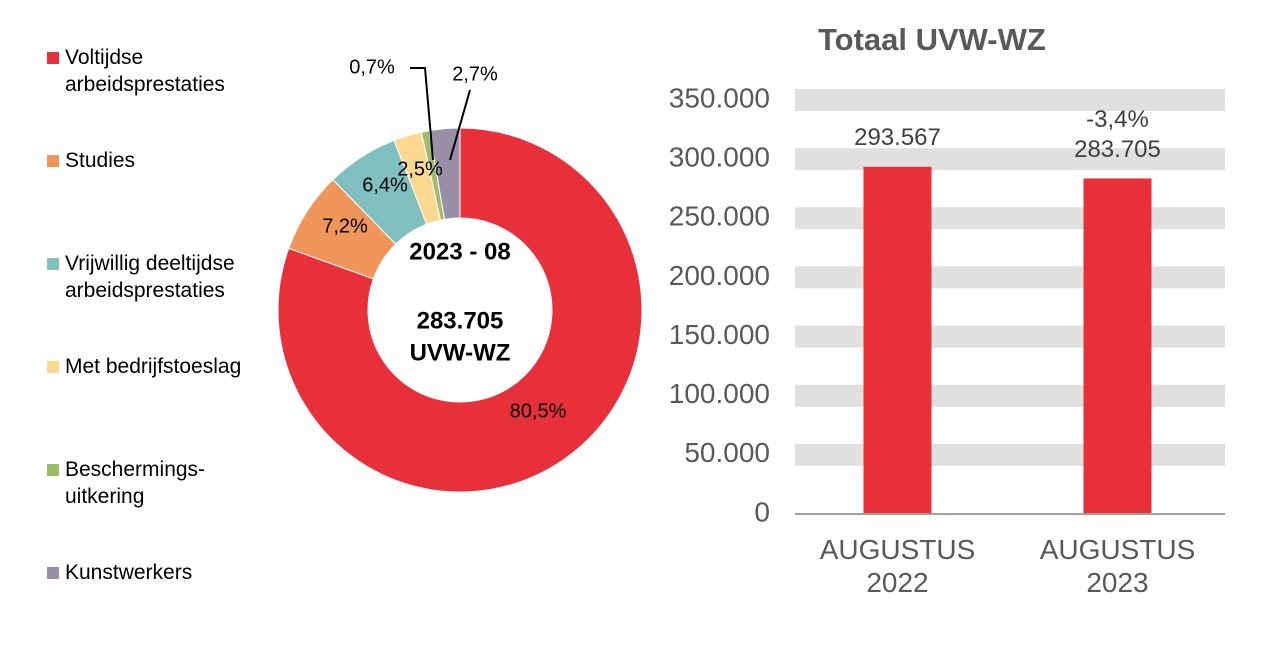 This screenshot has height=657, width=1270. I want to click on legend-label: Studies, so click(100, 160).